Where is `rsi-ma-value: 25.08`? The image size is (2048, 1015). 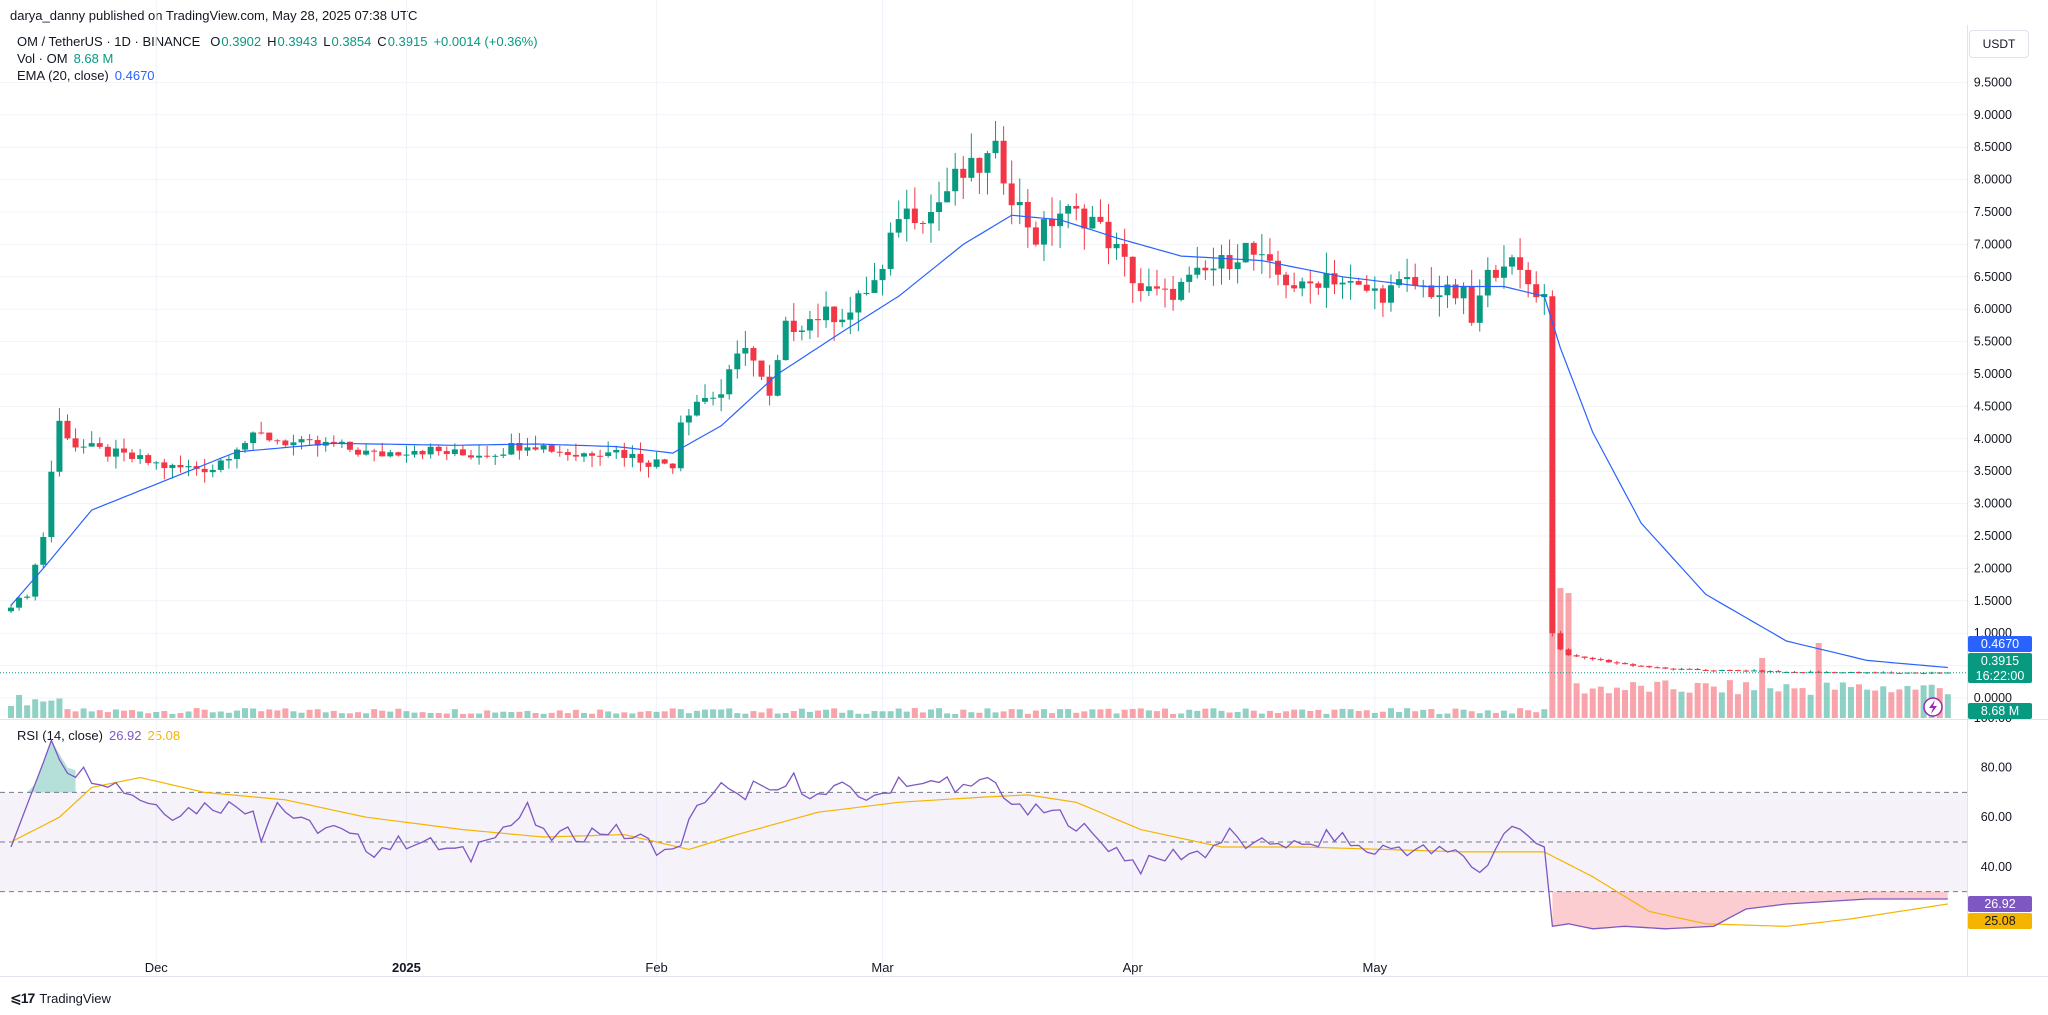 rsi-ma-value: 25.08 is located at coordinates (164, 735).